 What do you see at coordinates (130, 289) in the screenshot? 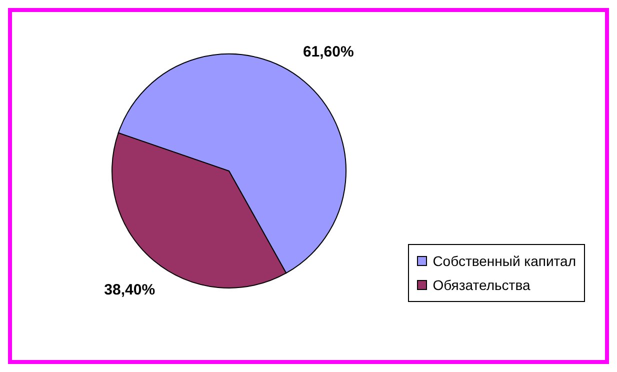
I see `data-label: 38,40%` at bounding box center [130, 289].